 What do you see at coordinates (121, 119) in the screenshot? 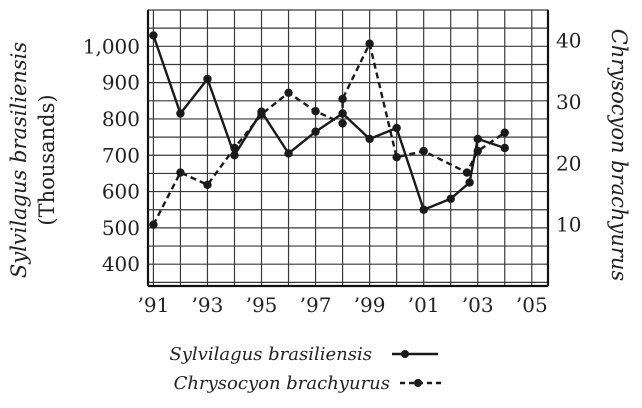
I see `left-tick-label: 800` at bounding box center [121, 119].